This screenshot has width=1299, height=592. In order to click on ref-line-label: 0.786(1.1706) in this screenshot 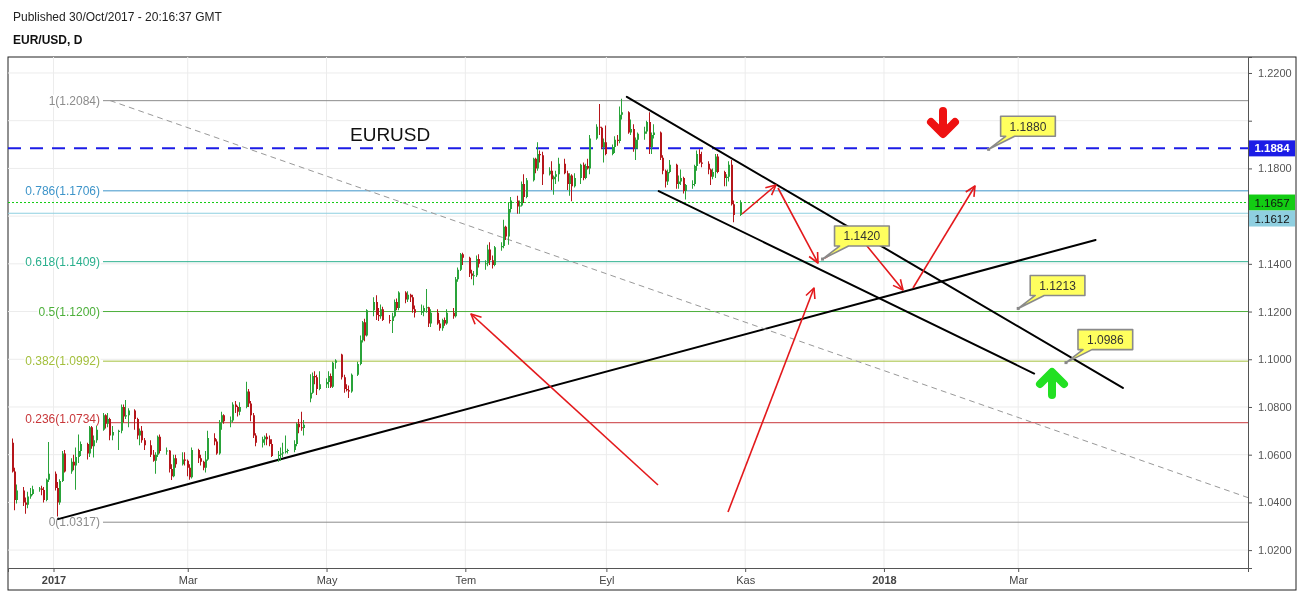, I will do `click(62, 191)`.